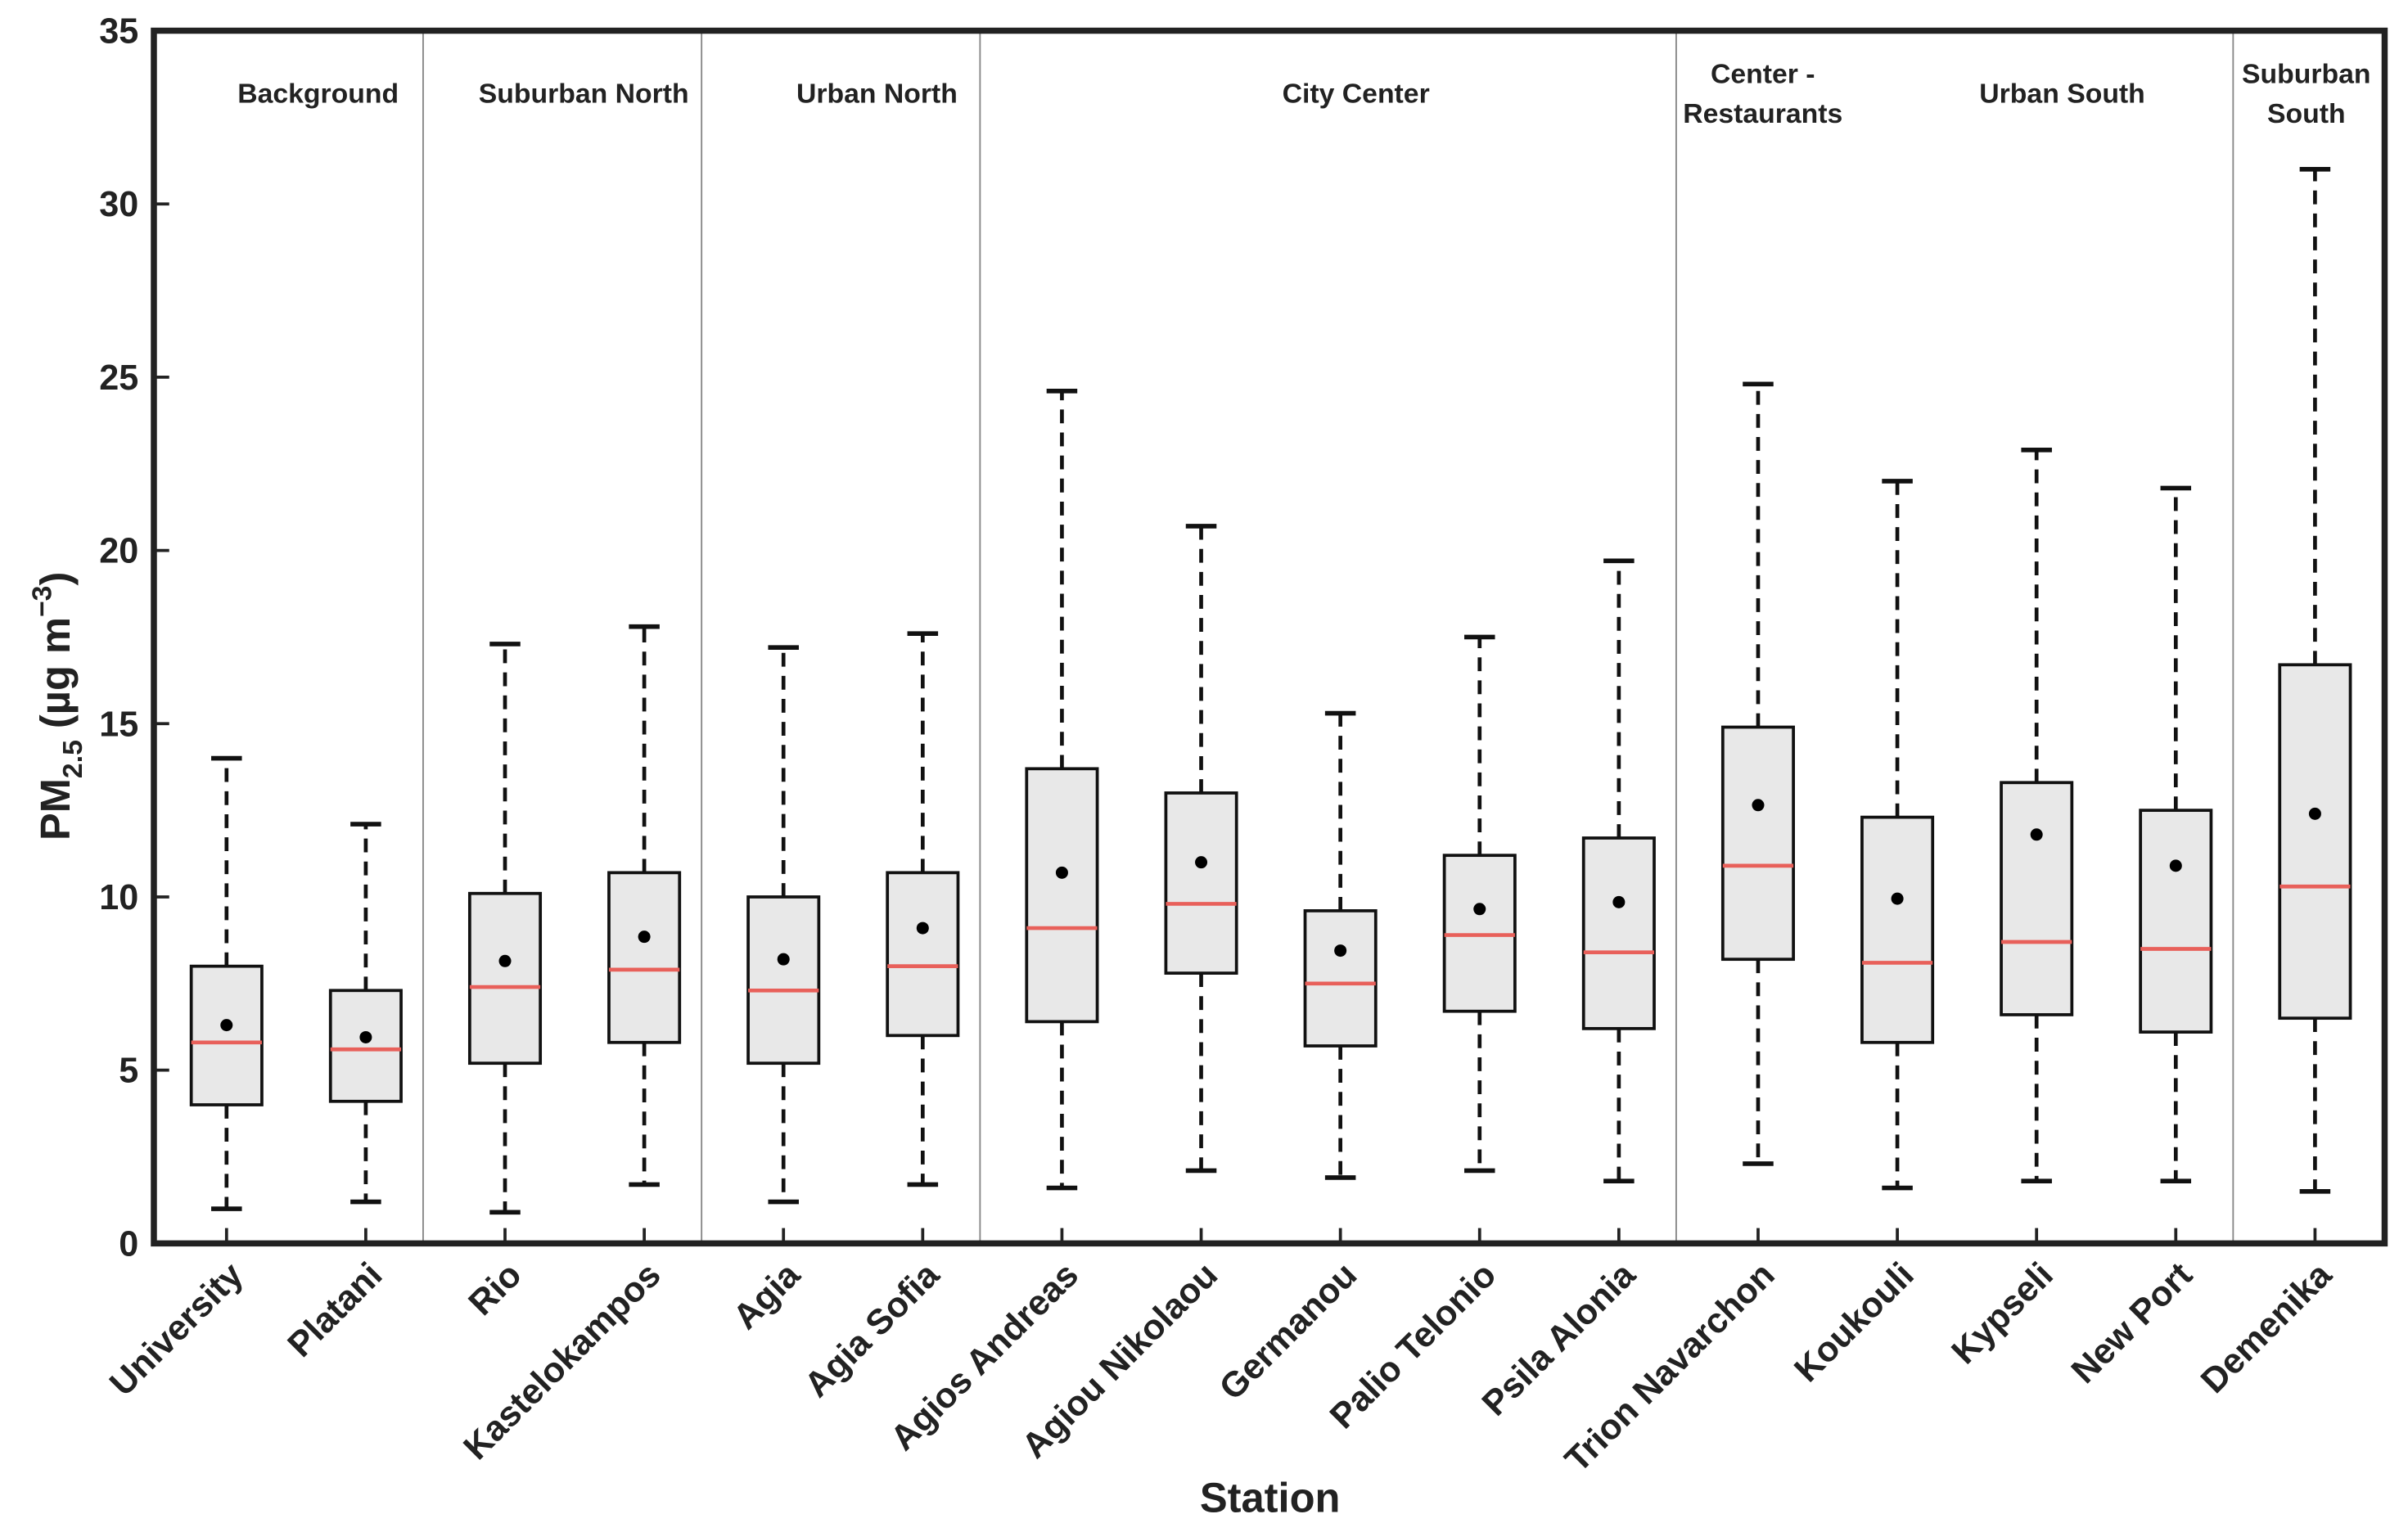 This screenshot has height=1532, width=2408. Describe the element at coordinates (56, 809) in the screenshot. I see `y-title-part: PM` at that location.